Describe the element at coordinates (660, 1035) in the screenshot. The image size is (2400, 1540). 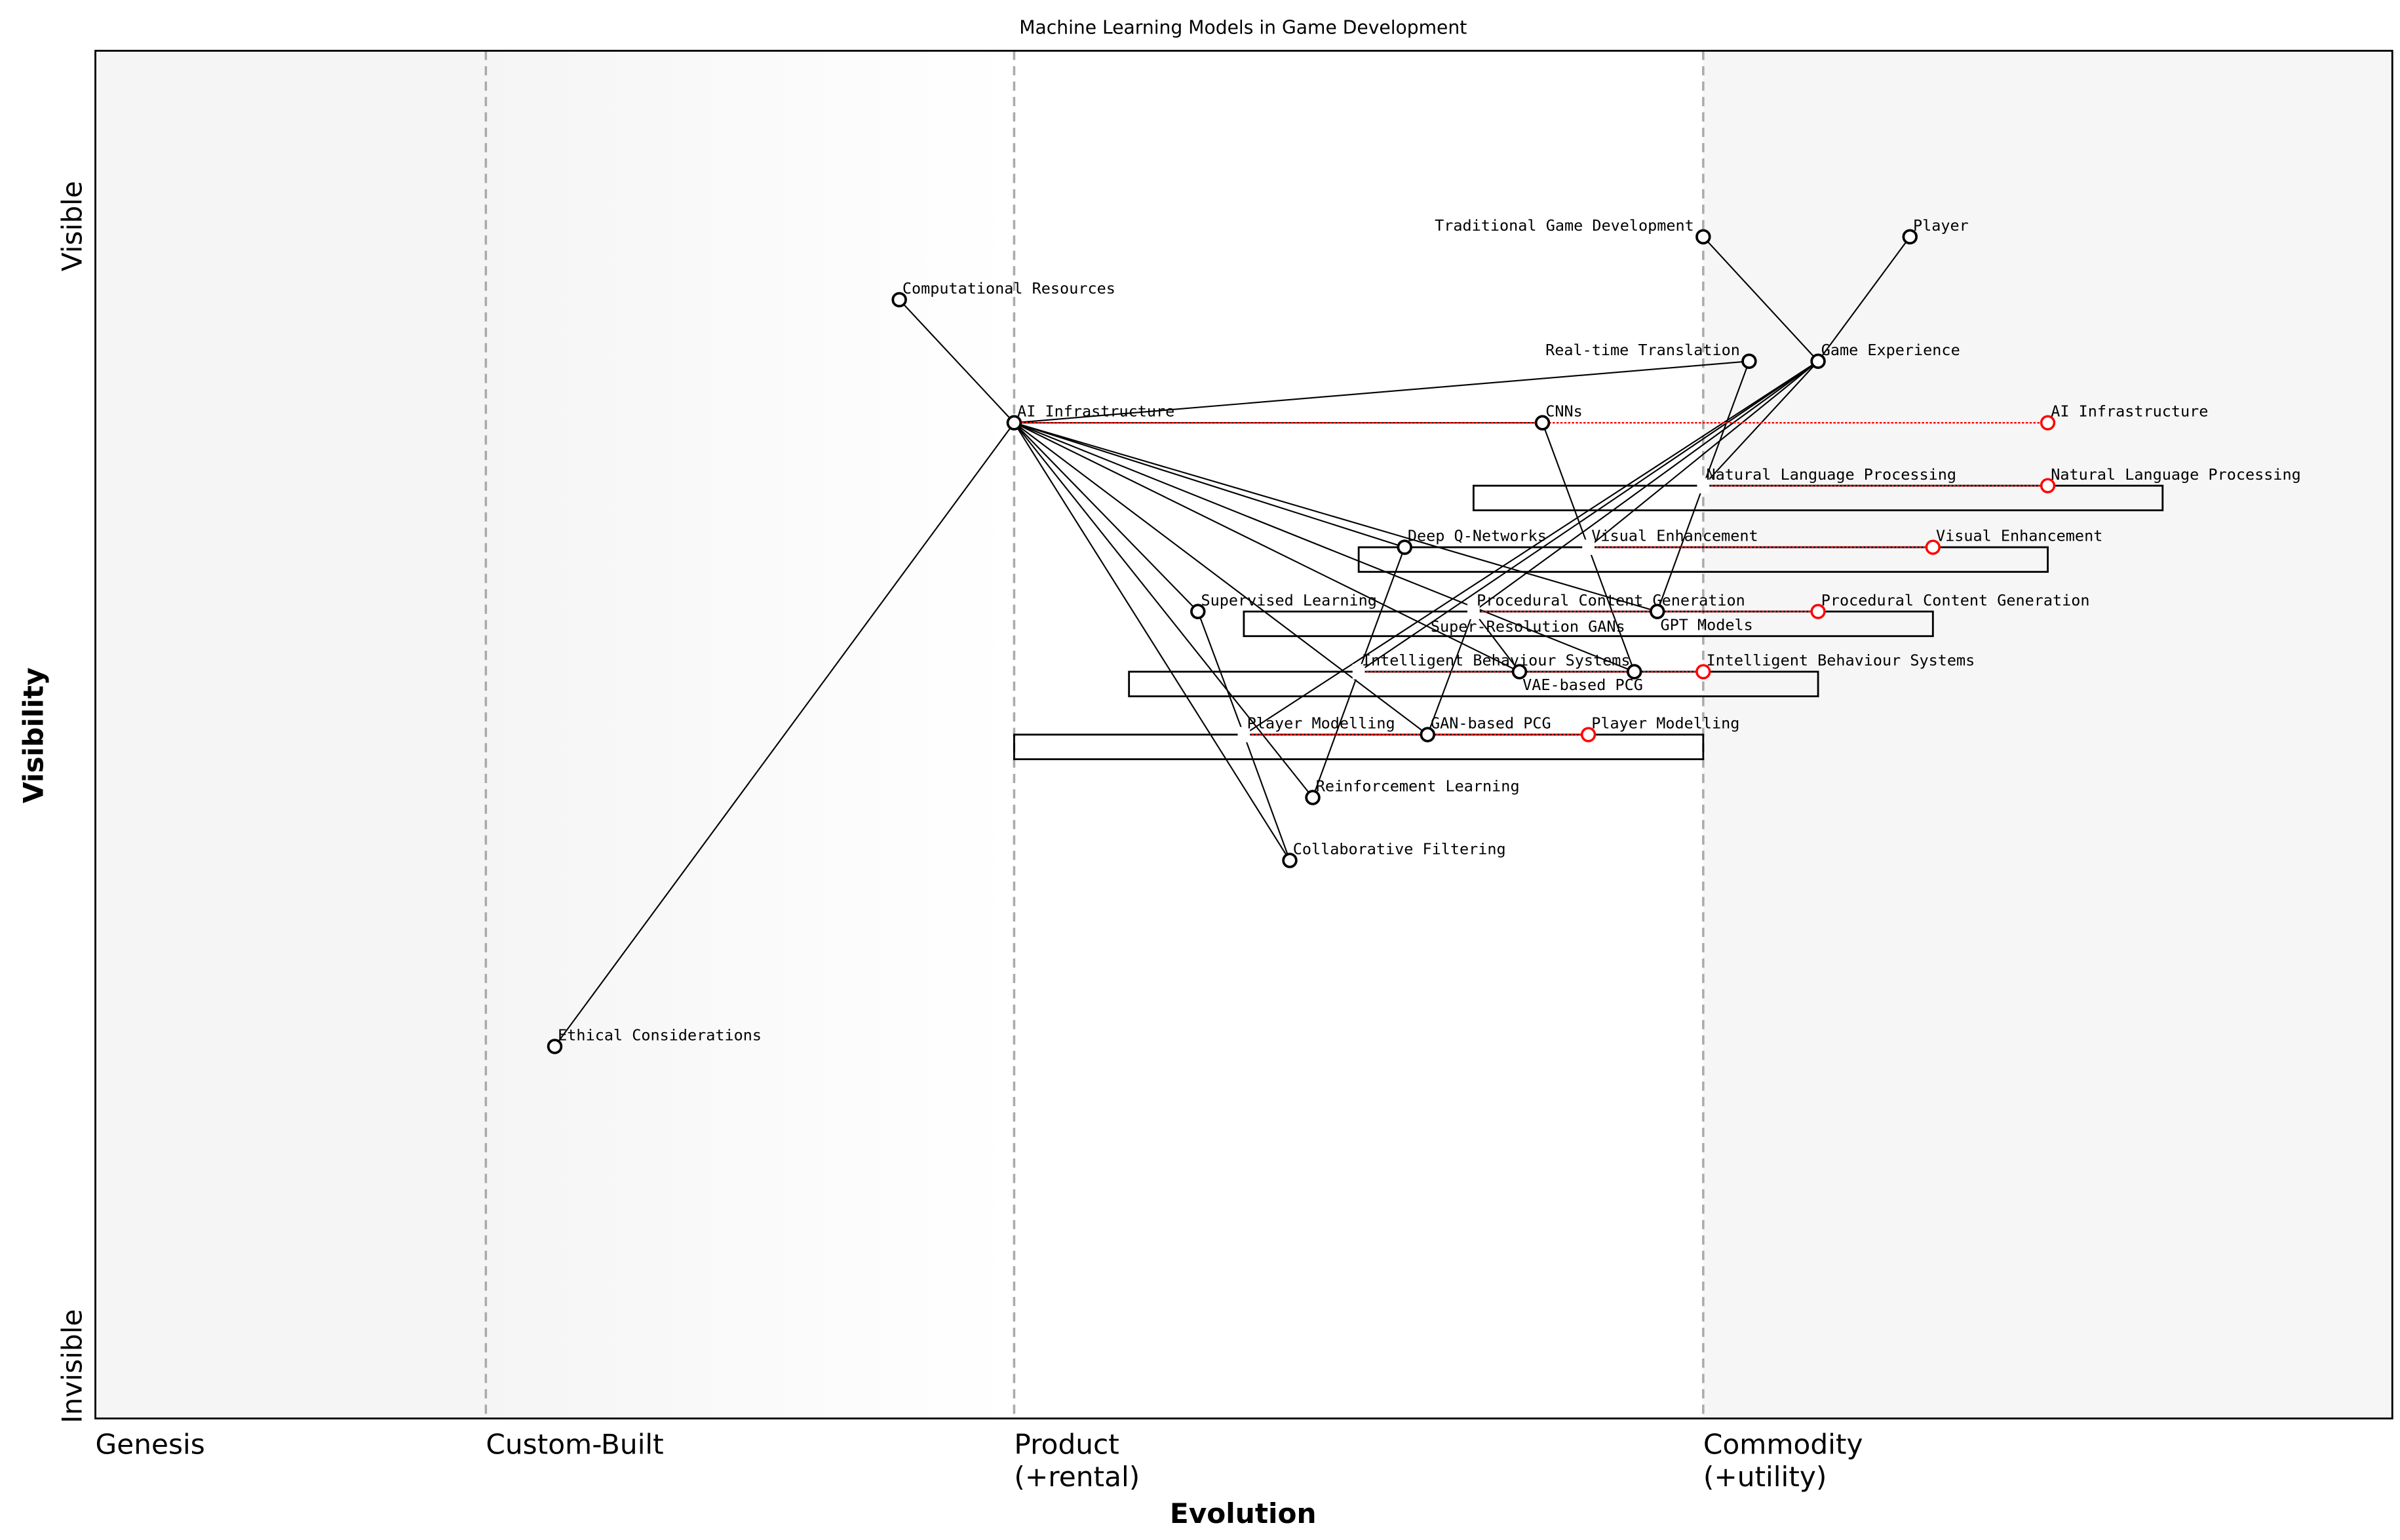
I see `component-label: Ethical Considerations` at that location.